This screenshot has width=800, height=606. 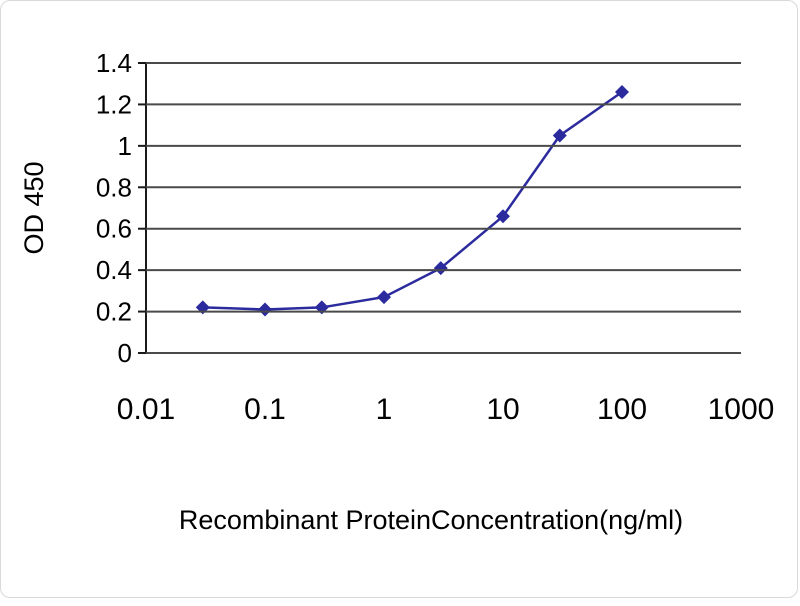 What do you see at coordinates (622, 409) in the screenshot?
I see `x-tick-label: 100` at bounding box center [622, 409].